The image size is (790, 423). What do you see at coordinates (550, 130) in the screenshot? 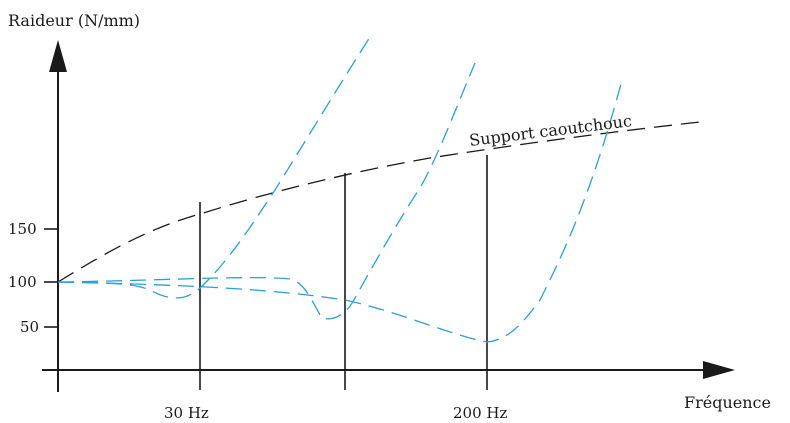
I see `annotation-support-caoutchouc: Support caoutchouc` at bounding box center [550, 130].